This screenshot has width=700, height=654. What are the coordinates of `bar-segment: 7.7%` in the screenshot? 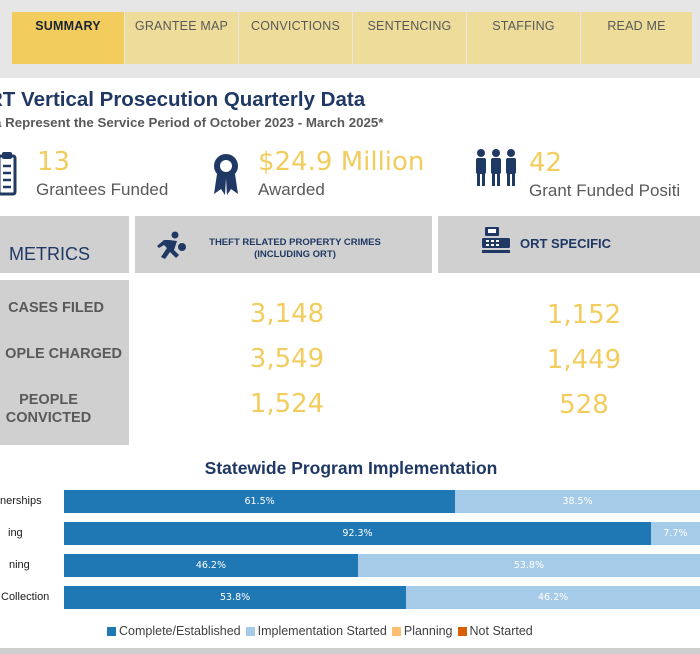 It's located at (675, 533).